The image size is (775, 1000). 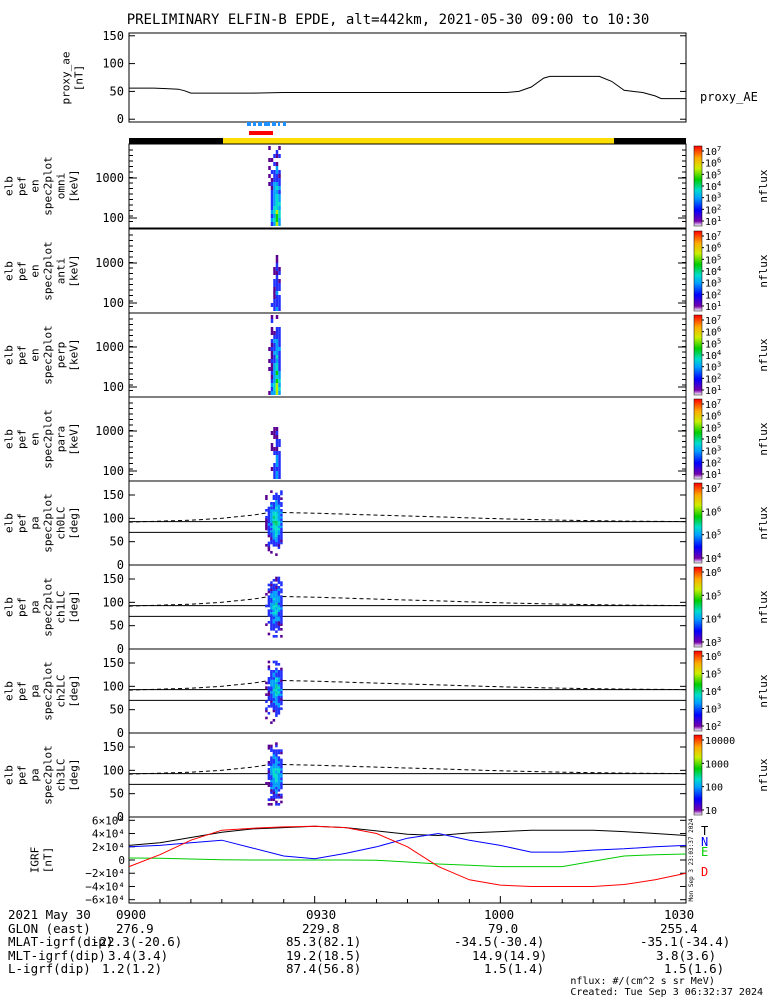 I want to click on colorbar-tick-label: 10⁴, so click(x=713, y=558).